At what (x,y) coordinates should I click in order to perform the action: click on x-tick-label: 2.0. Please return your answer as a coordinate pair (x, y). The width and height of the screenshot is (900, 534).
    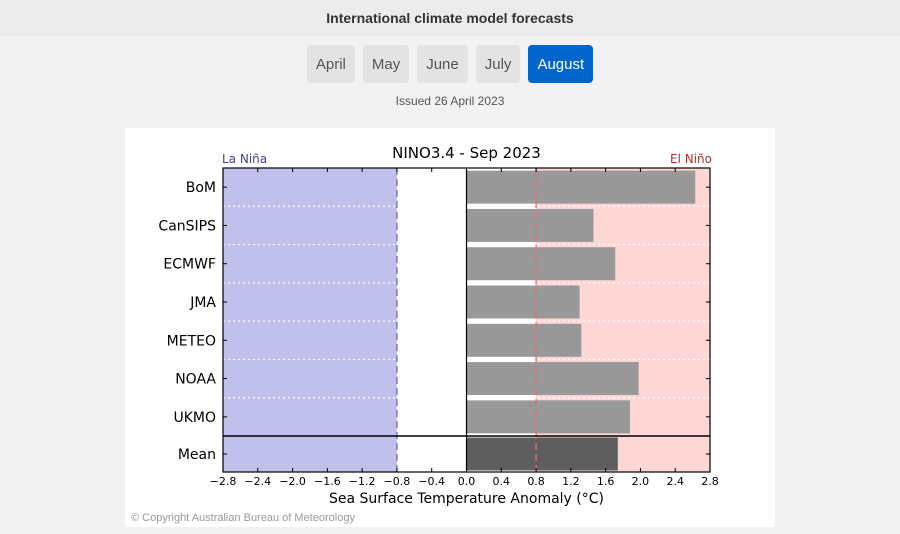
    Looking at the image, I should click on (641, 481).